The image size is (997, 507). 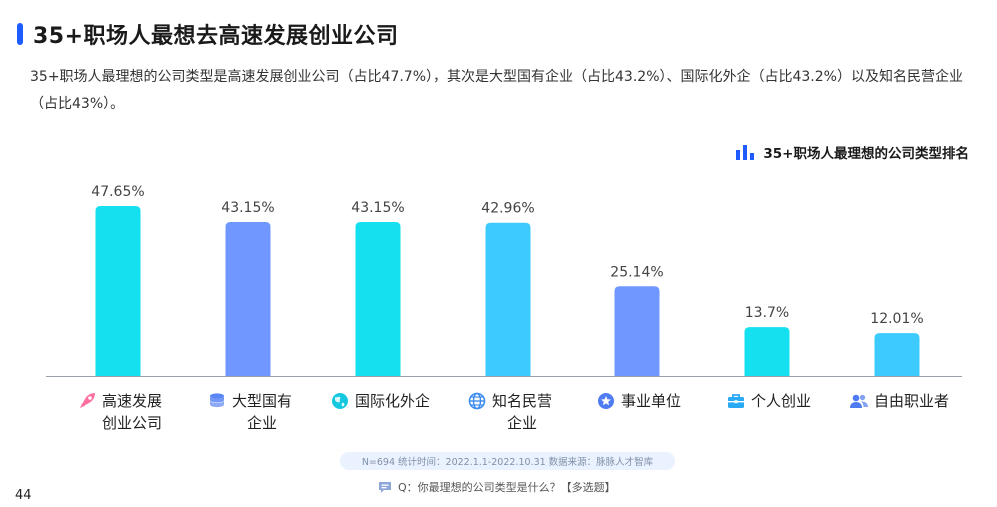 I want to click on category-2: 大型国有 企业, so click(x=249, y=412).